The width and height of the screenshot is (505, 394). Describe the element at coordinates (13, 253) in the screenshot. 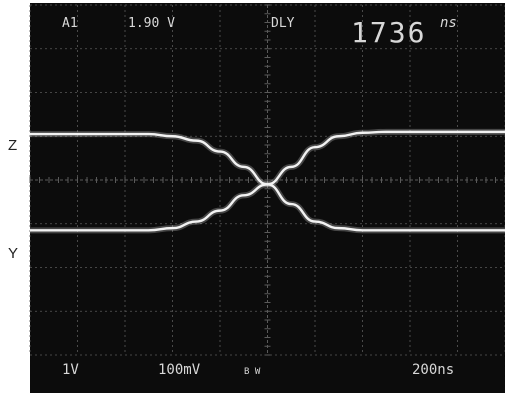

I see `trace-label-y: Y` at that location.